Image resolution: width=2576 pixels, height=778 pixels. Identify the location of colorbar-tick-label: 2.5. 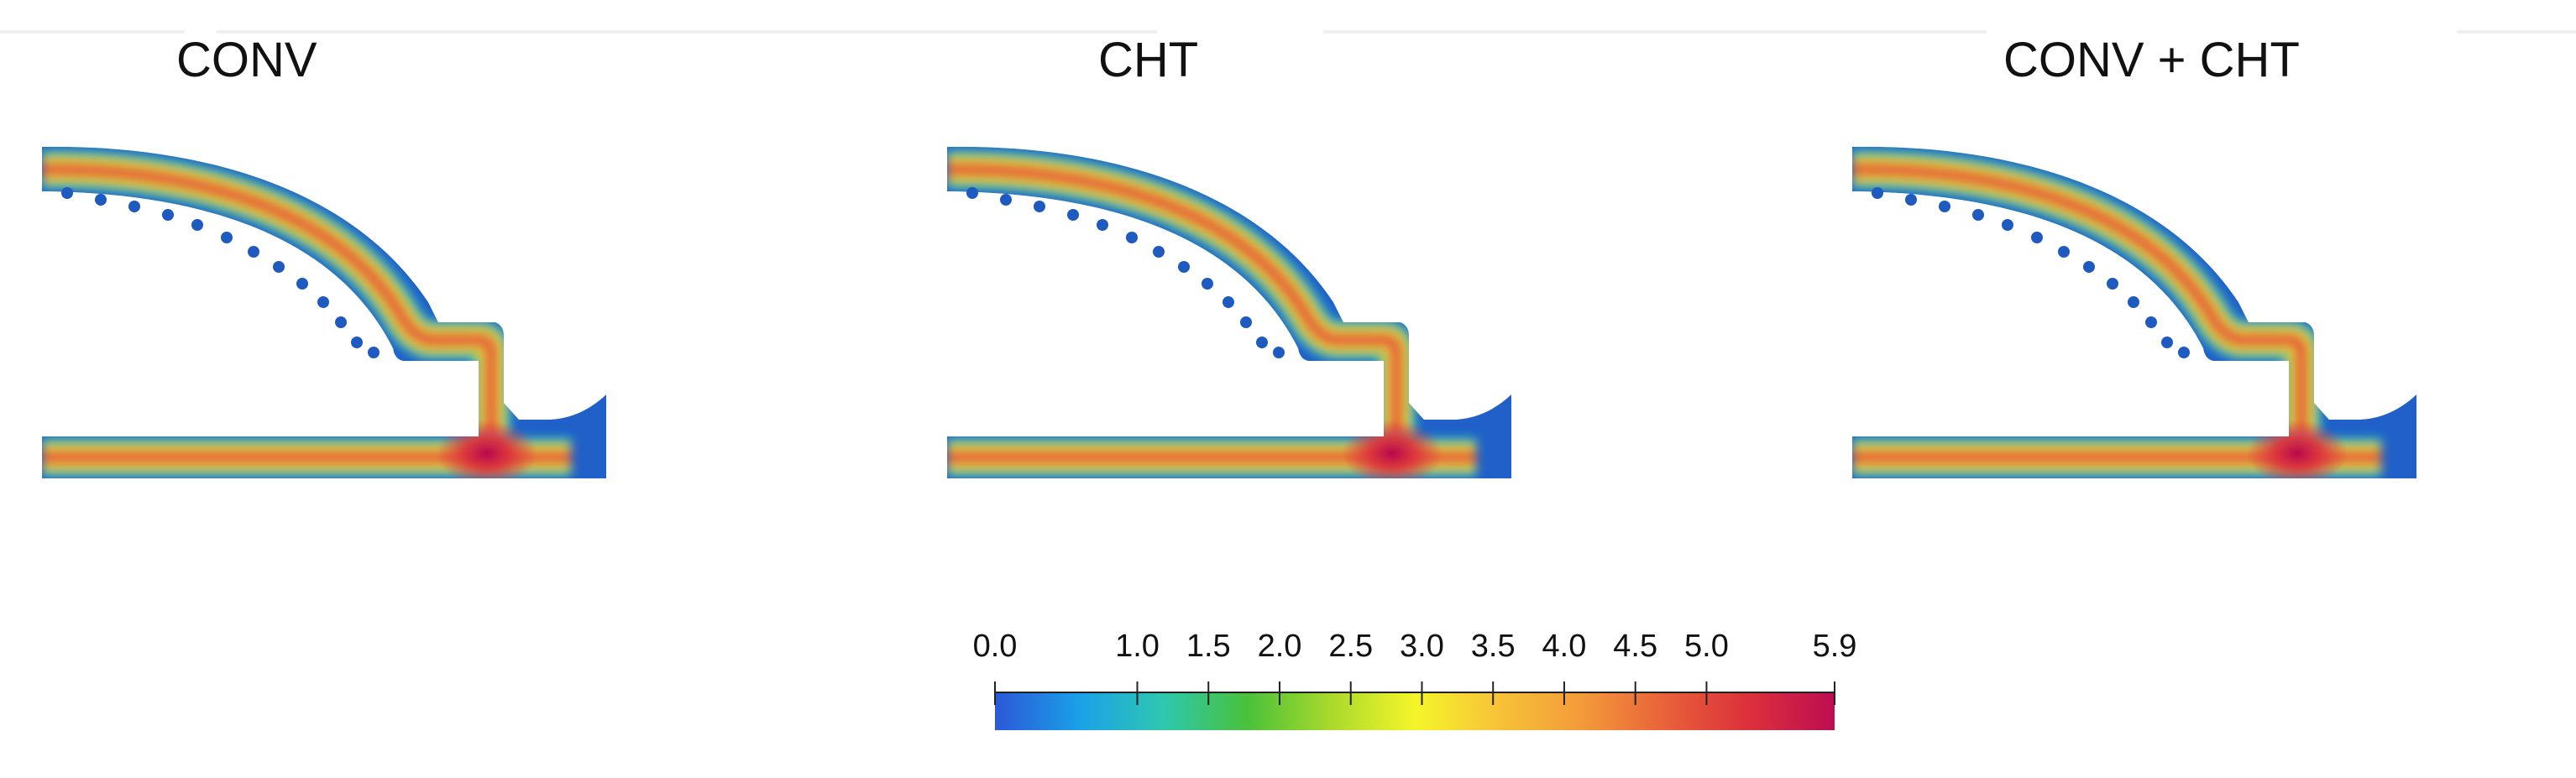
(1350, 646).